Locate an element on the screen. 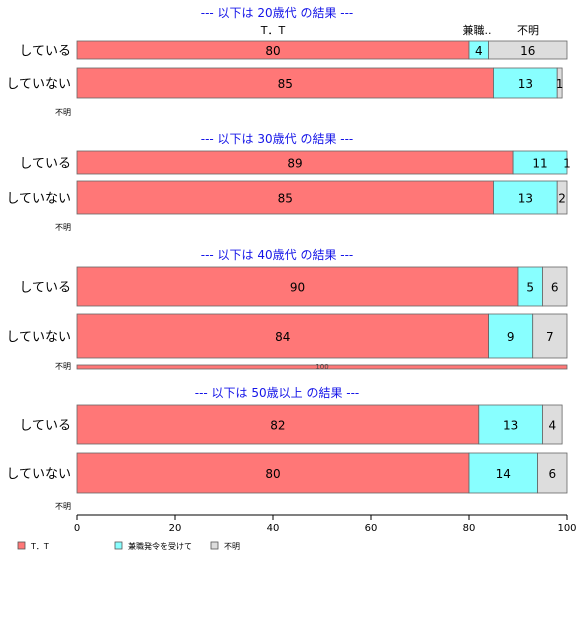 This screenshot has width=580, height=640. x-tick-label: 60 is located at coordinates (371, 528).